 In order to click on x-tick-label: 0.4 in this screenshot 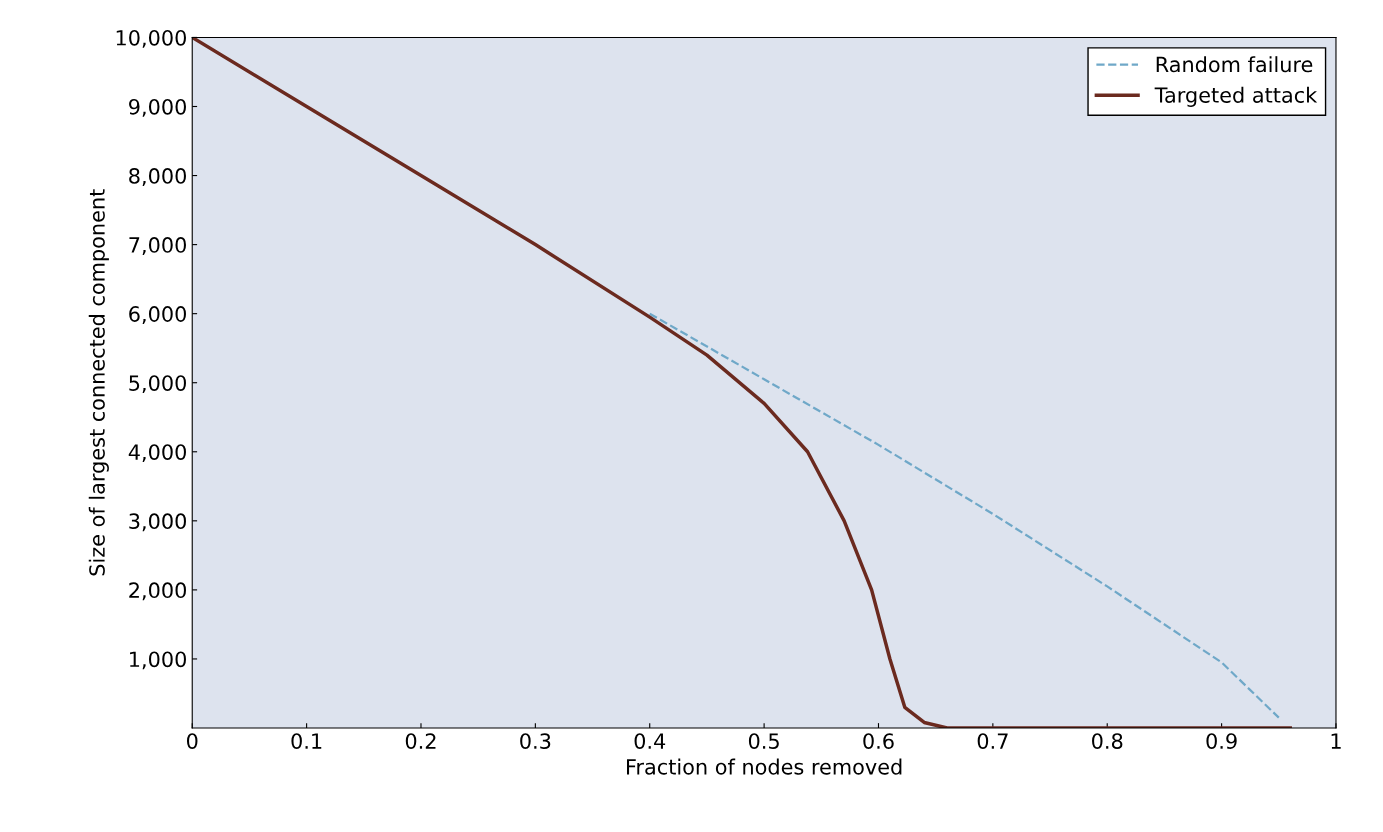, I will do `click(650, 741)`.